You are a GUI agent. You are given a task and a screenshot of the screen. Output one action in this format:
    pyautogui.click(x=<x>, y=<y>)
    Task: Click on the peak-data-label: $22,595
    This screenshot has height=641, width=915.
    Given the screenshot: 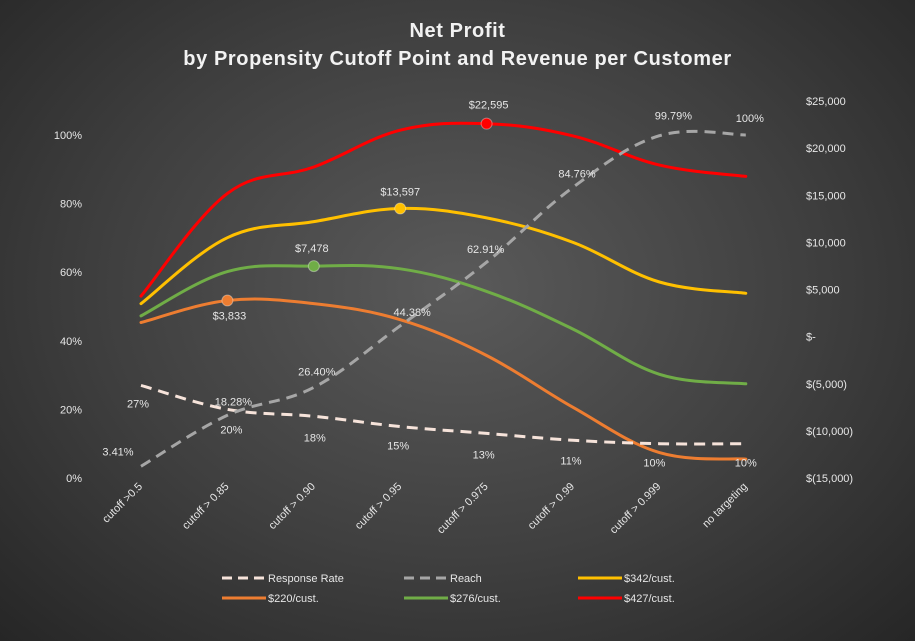 What is the action you would take?
    pyautogui.click(x=489, y=106)
    